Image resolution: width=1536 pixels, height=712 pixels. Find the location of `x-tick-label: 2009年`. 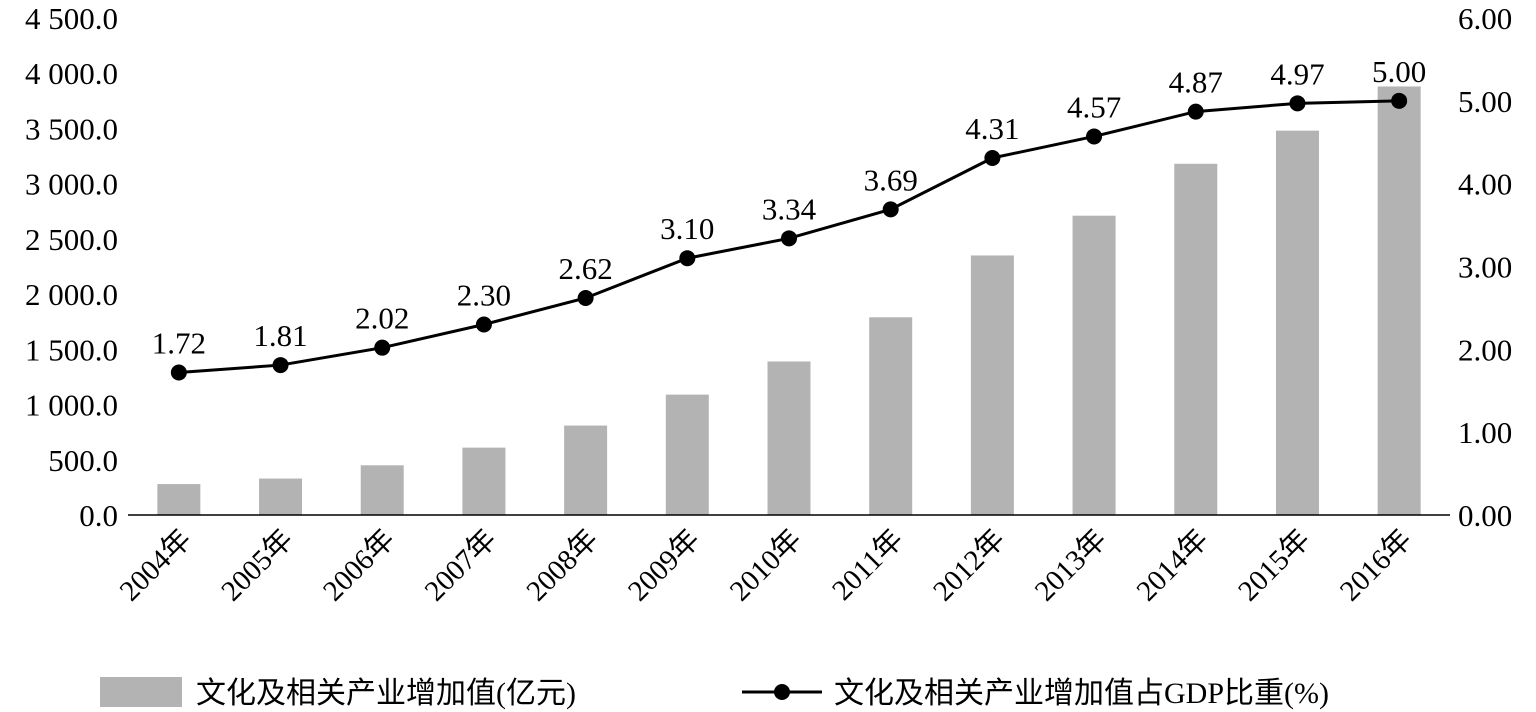

x-tick-label: 2009年 is located at coordinates (663, 565).